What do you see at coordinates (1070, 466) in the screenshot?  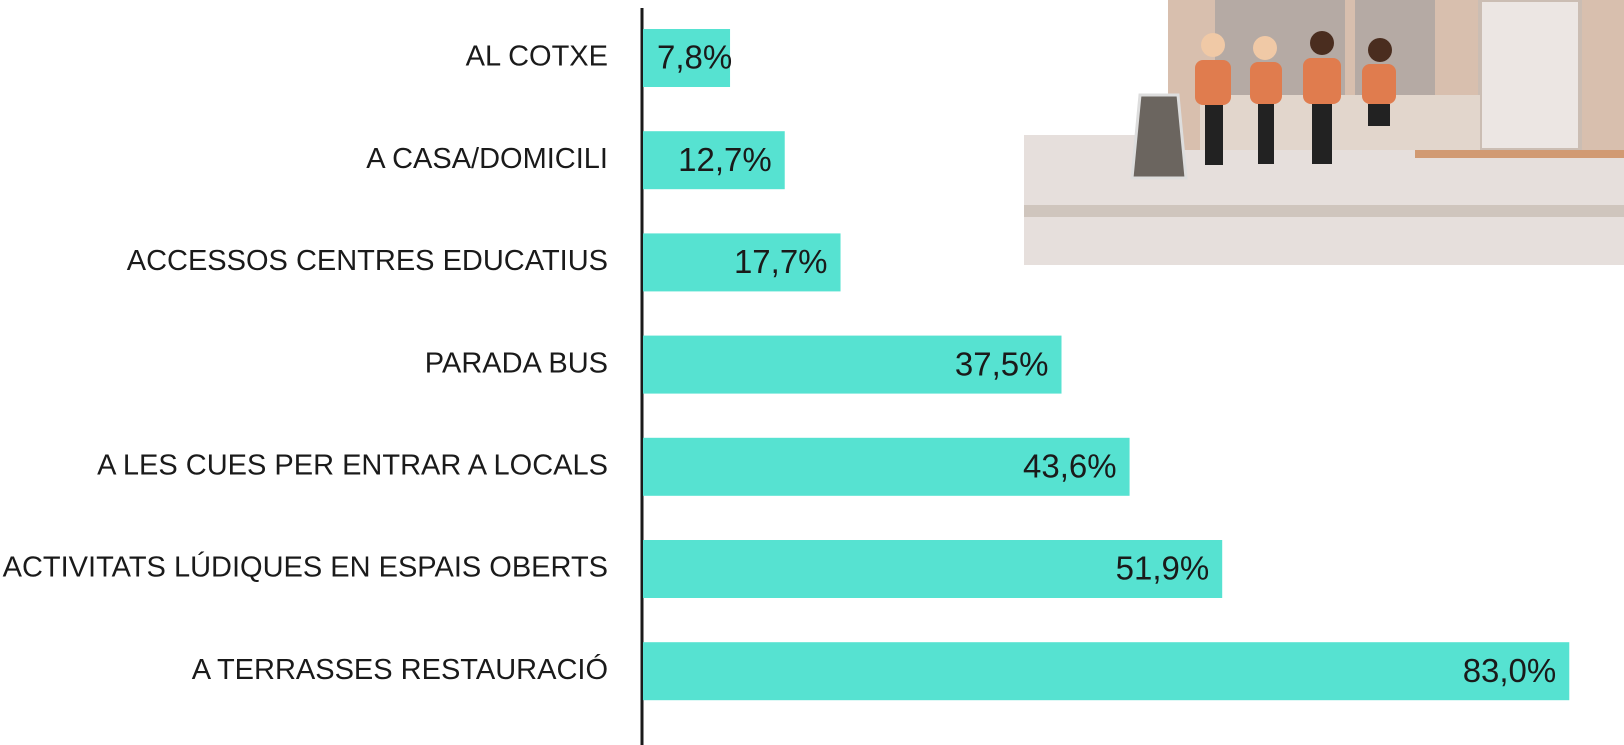 I see `value-label: 43,6%` at bounding box center [1070, 466].